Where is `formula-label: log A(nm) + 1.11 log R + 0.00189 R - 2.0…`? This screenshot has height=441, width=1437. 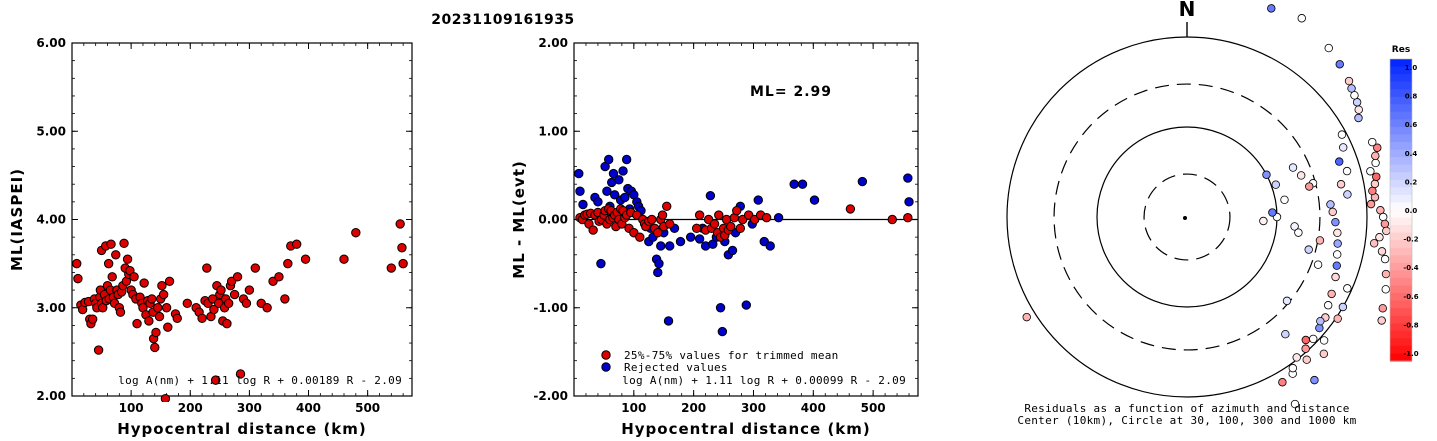 formula-label: log A(nm) + 1.11 log R + 0.00189 R - 2.0… is located at coordinates (260, 380).